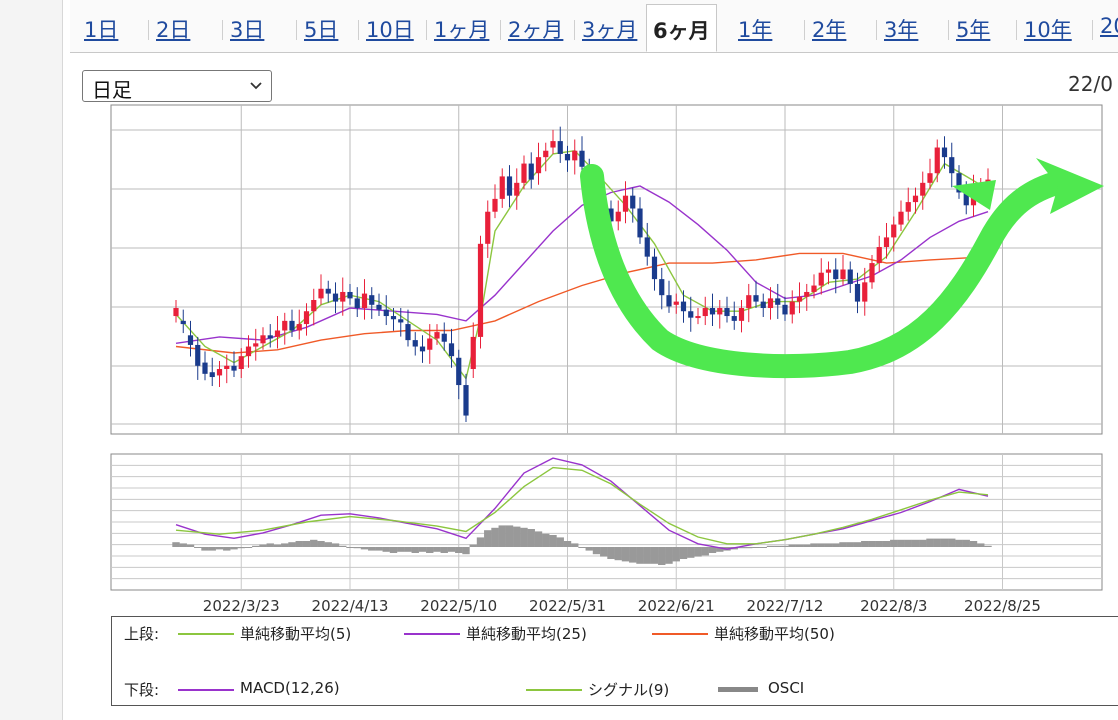 The image size is (1118, 720). What do you see at coordinates (321, 30) in the screenshot?
I see `tab-4: 5日` at bounding box center [321, 30].